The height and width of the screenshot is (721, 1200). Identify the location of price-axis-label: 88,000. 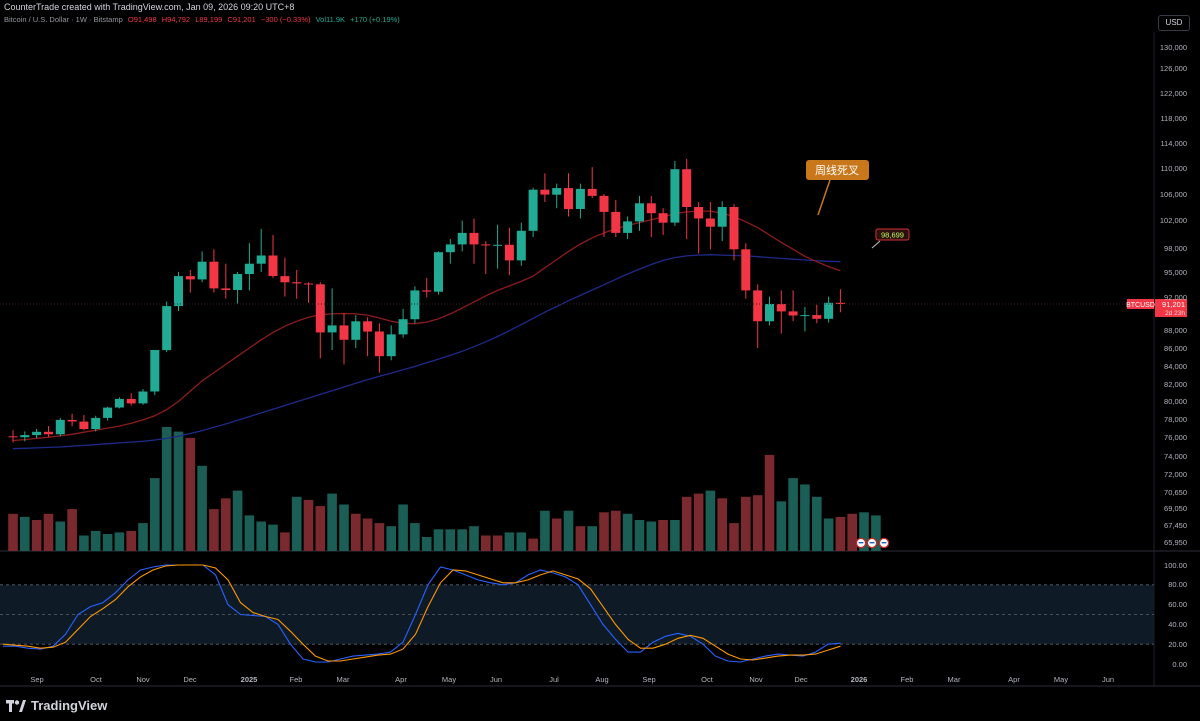
(1175, 330).